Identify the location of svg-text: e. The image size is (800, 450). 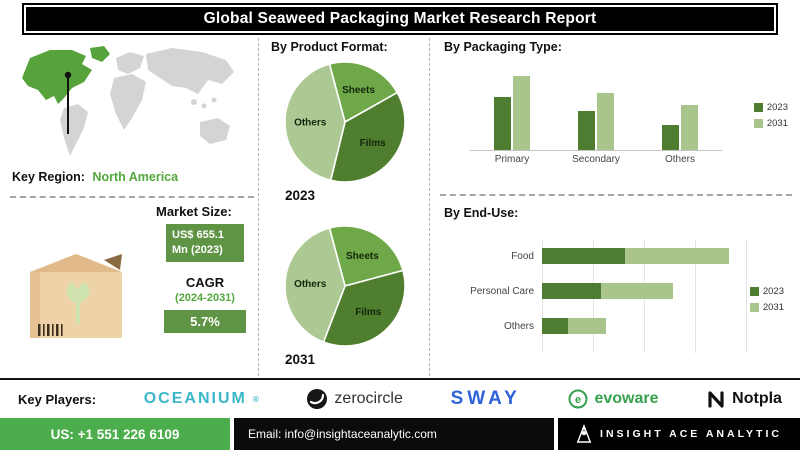
(578, 400).